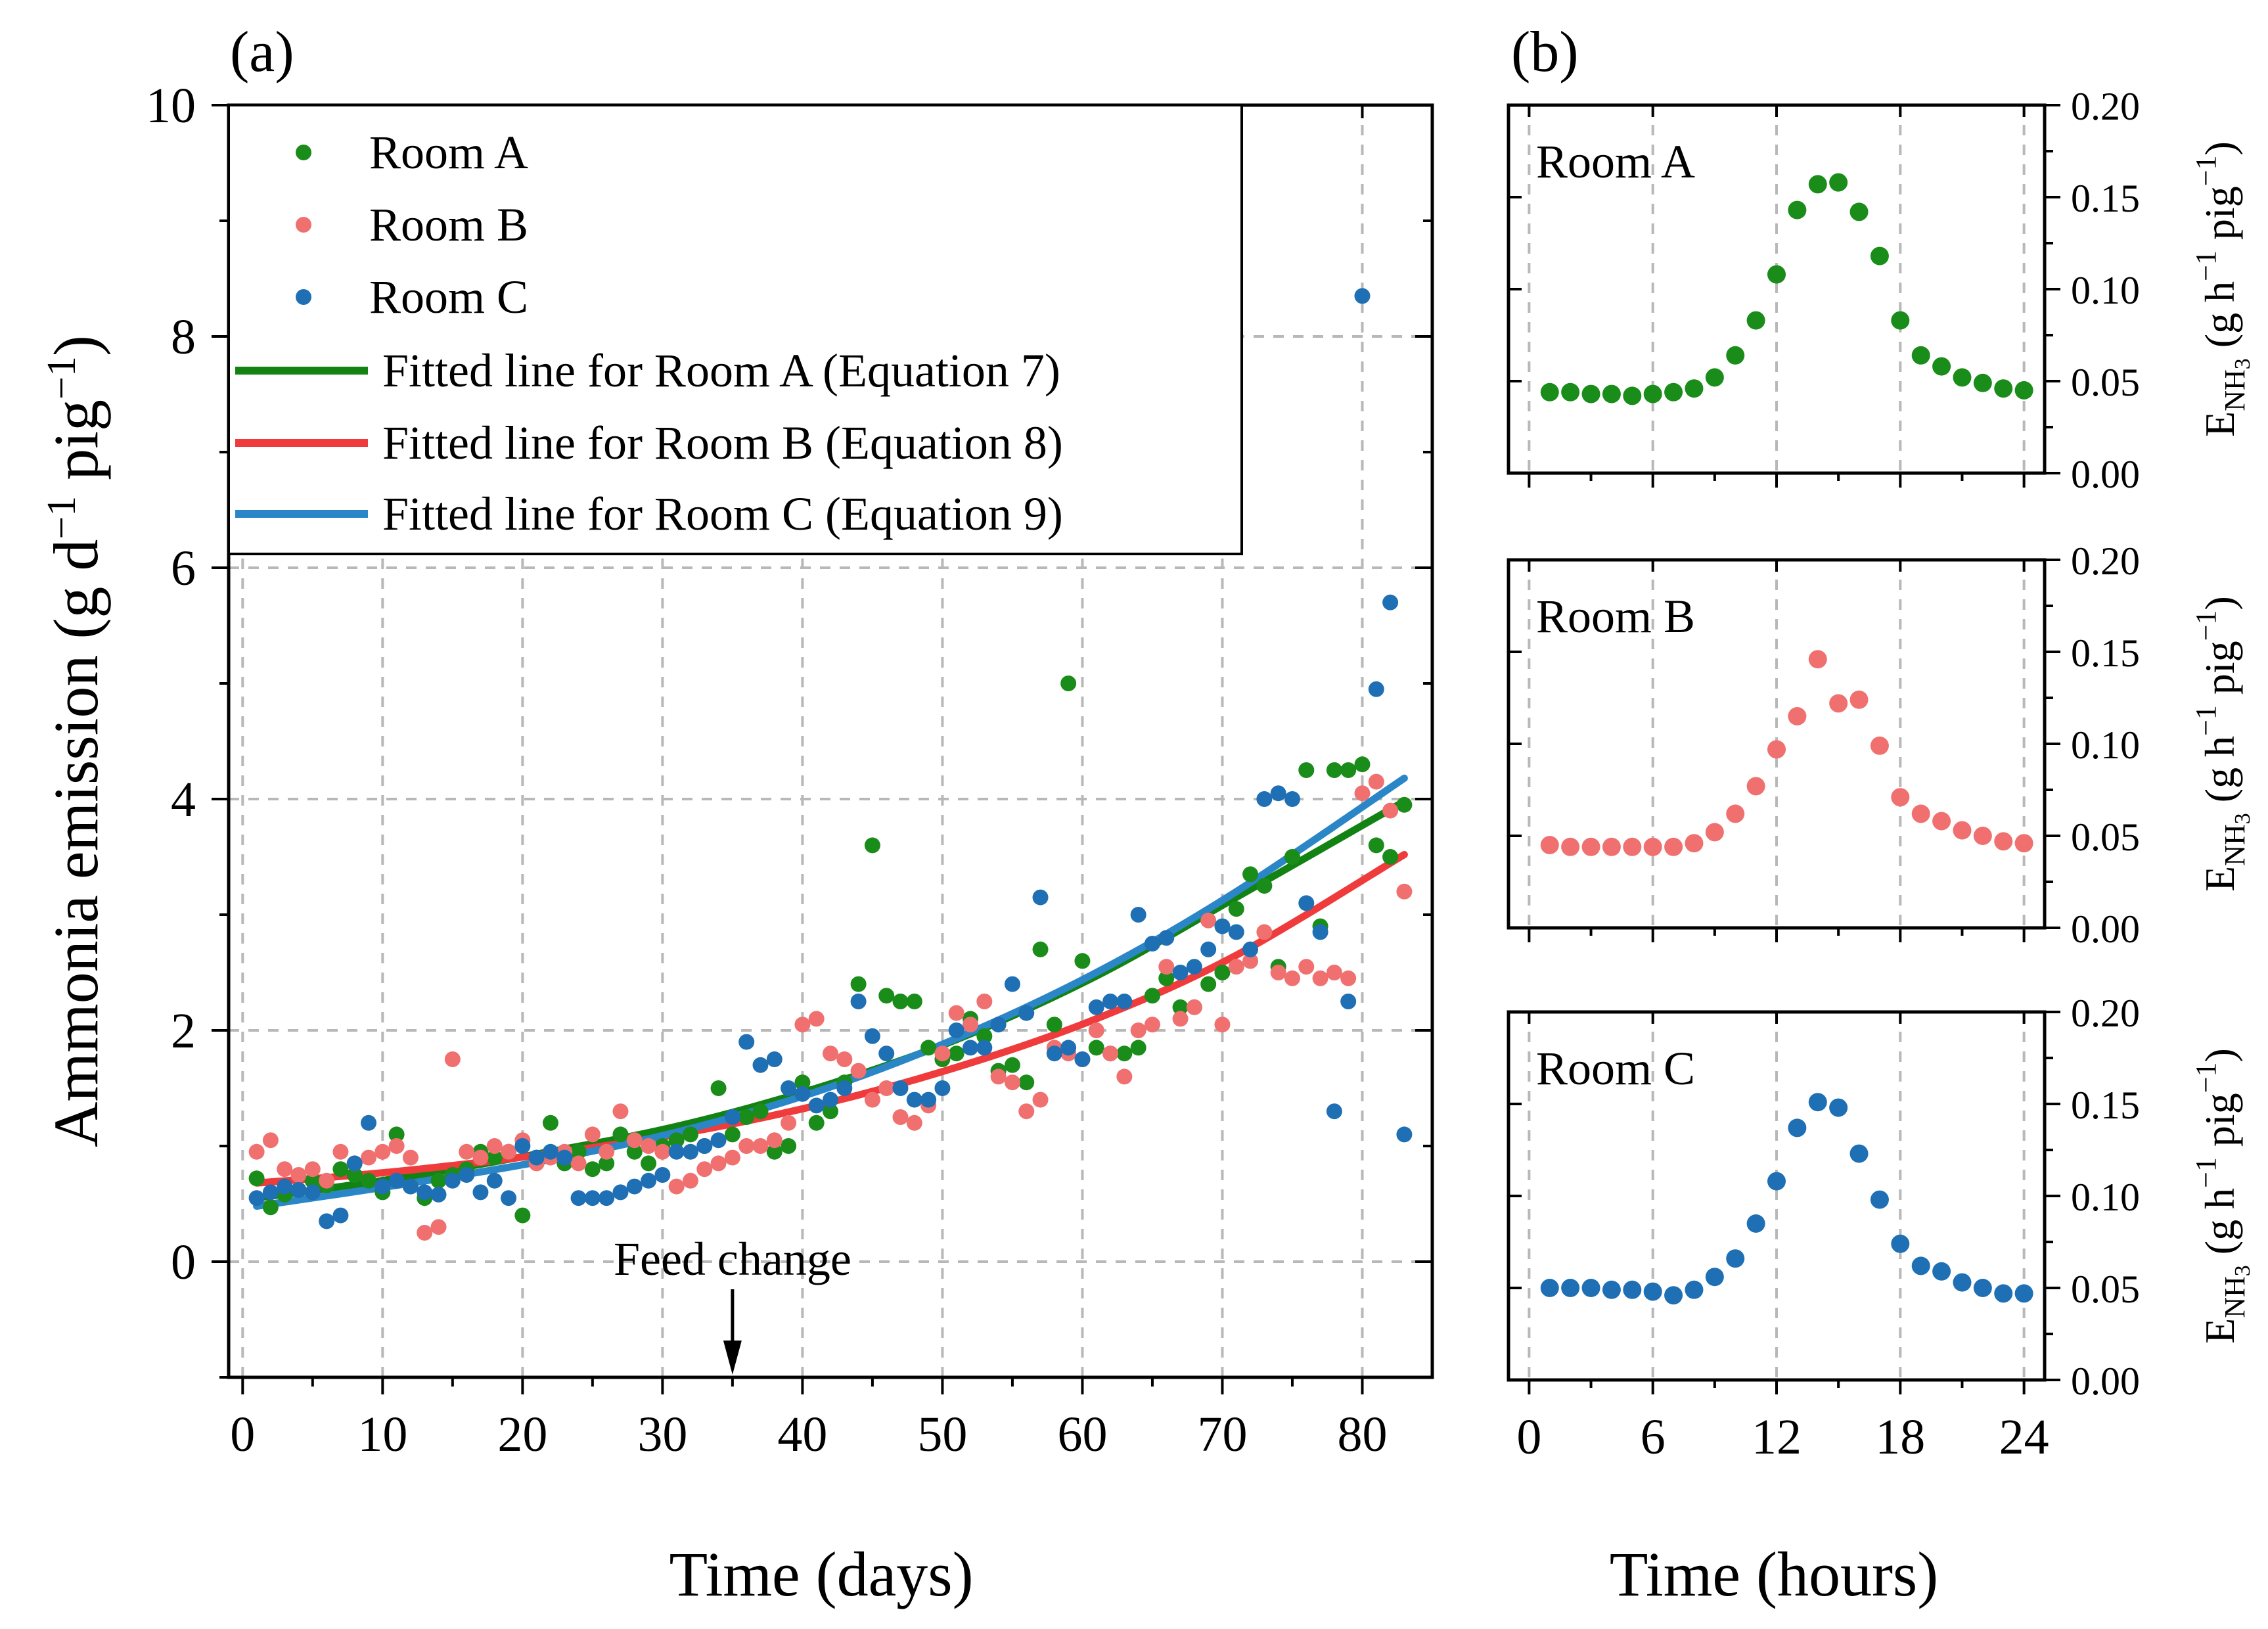 This screenshot has width=2268, height=1629. Describe the element at coordinates (721, 370) in the screenshot. I see `legend-label-fit-a: Fitted line for Room A (Equation 7)` at that location.